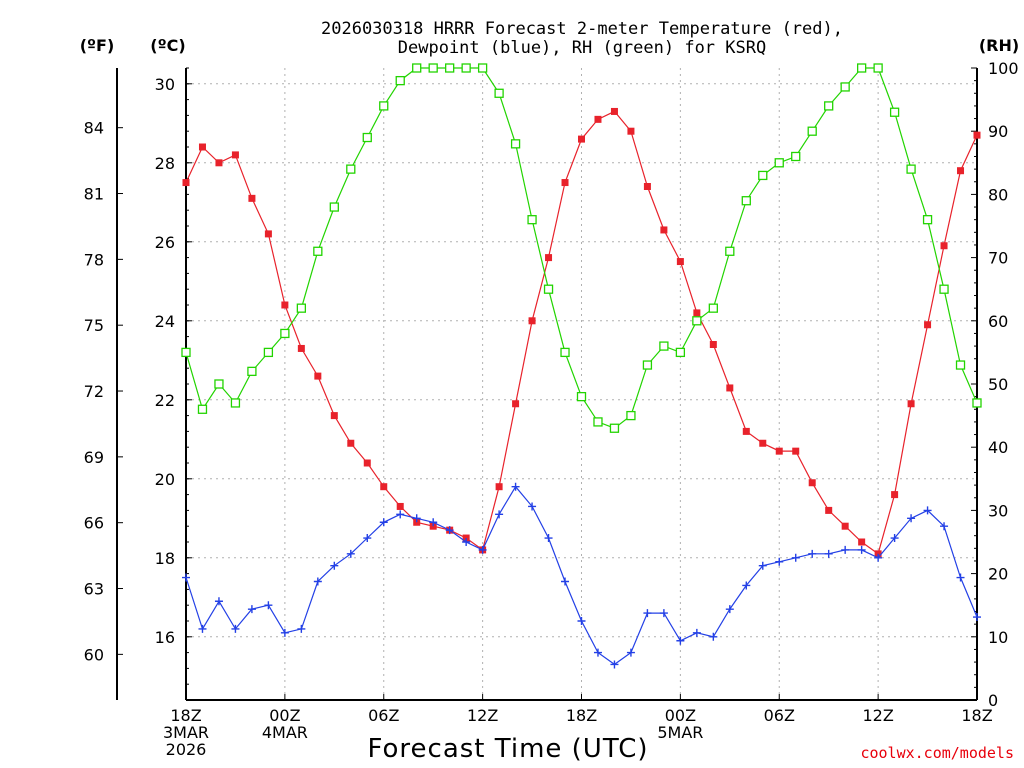 The width and height of the screenshot is (1024, 768). Describe the element at coordinates (998, 131) in the screenshot. I see `rh-tick-label: 90` at that location.